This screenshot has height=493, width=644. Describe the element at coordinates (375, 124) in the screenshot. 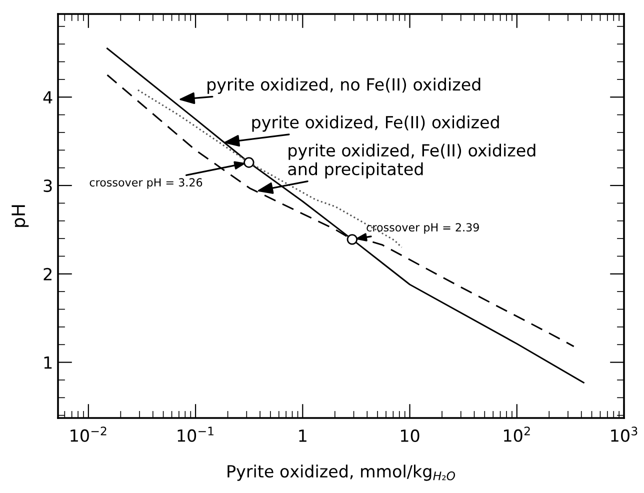

I see `annotation: pyrite oxidized, Fe(II) oxidized` at that location.